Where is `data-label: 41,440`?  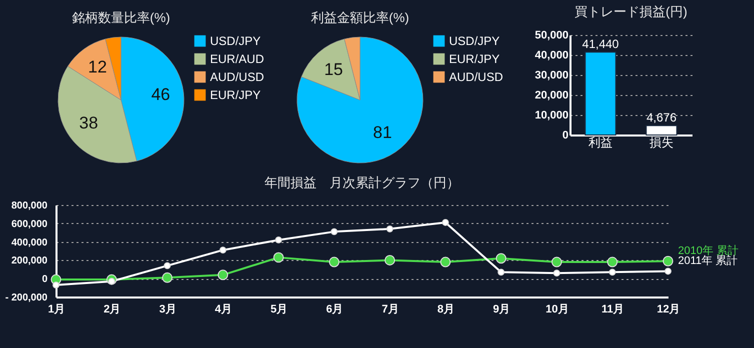
data-label: 41,440 is located at coordinates (601, 44).